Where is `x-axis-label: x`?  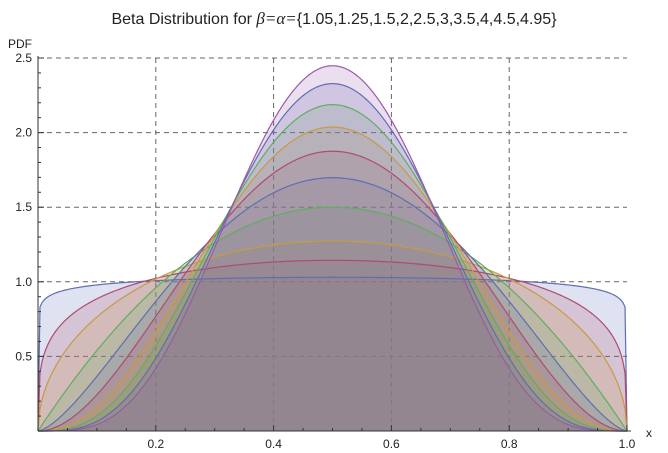 x-axis-label: x is located at coordinates (649, 433).